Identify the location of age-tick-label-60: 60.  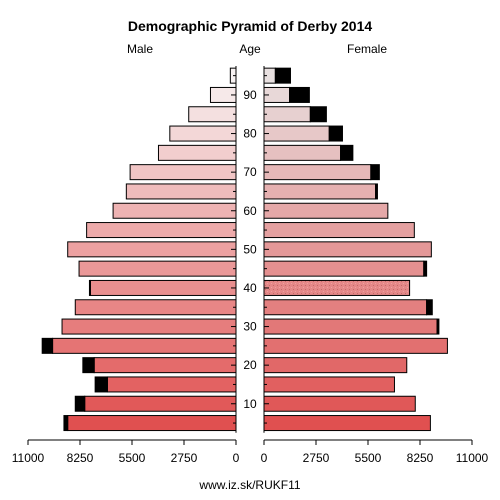
(250, 211).